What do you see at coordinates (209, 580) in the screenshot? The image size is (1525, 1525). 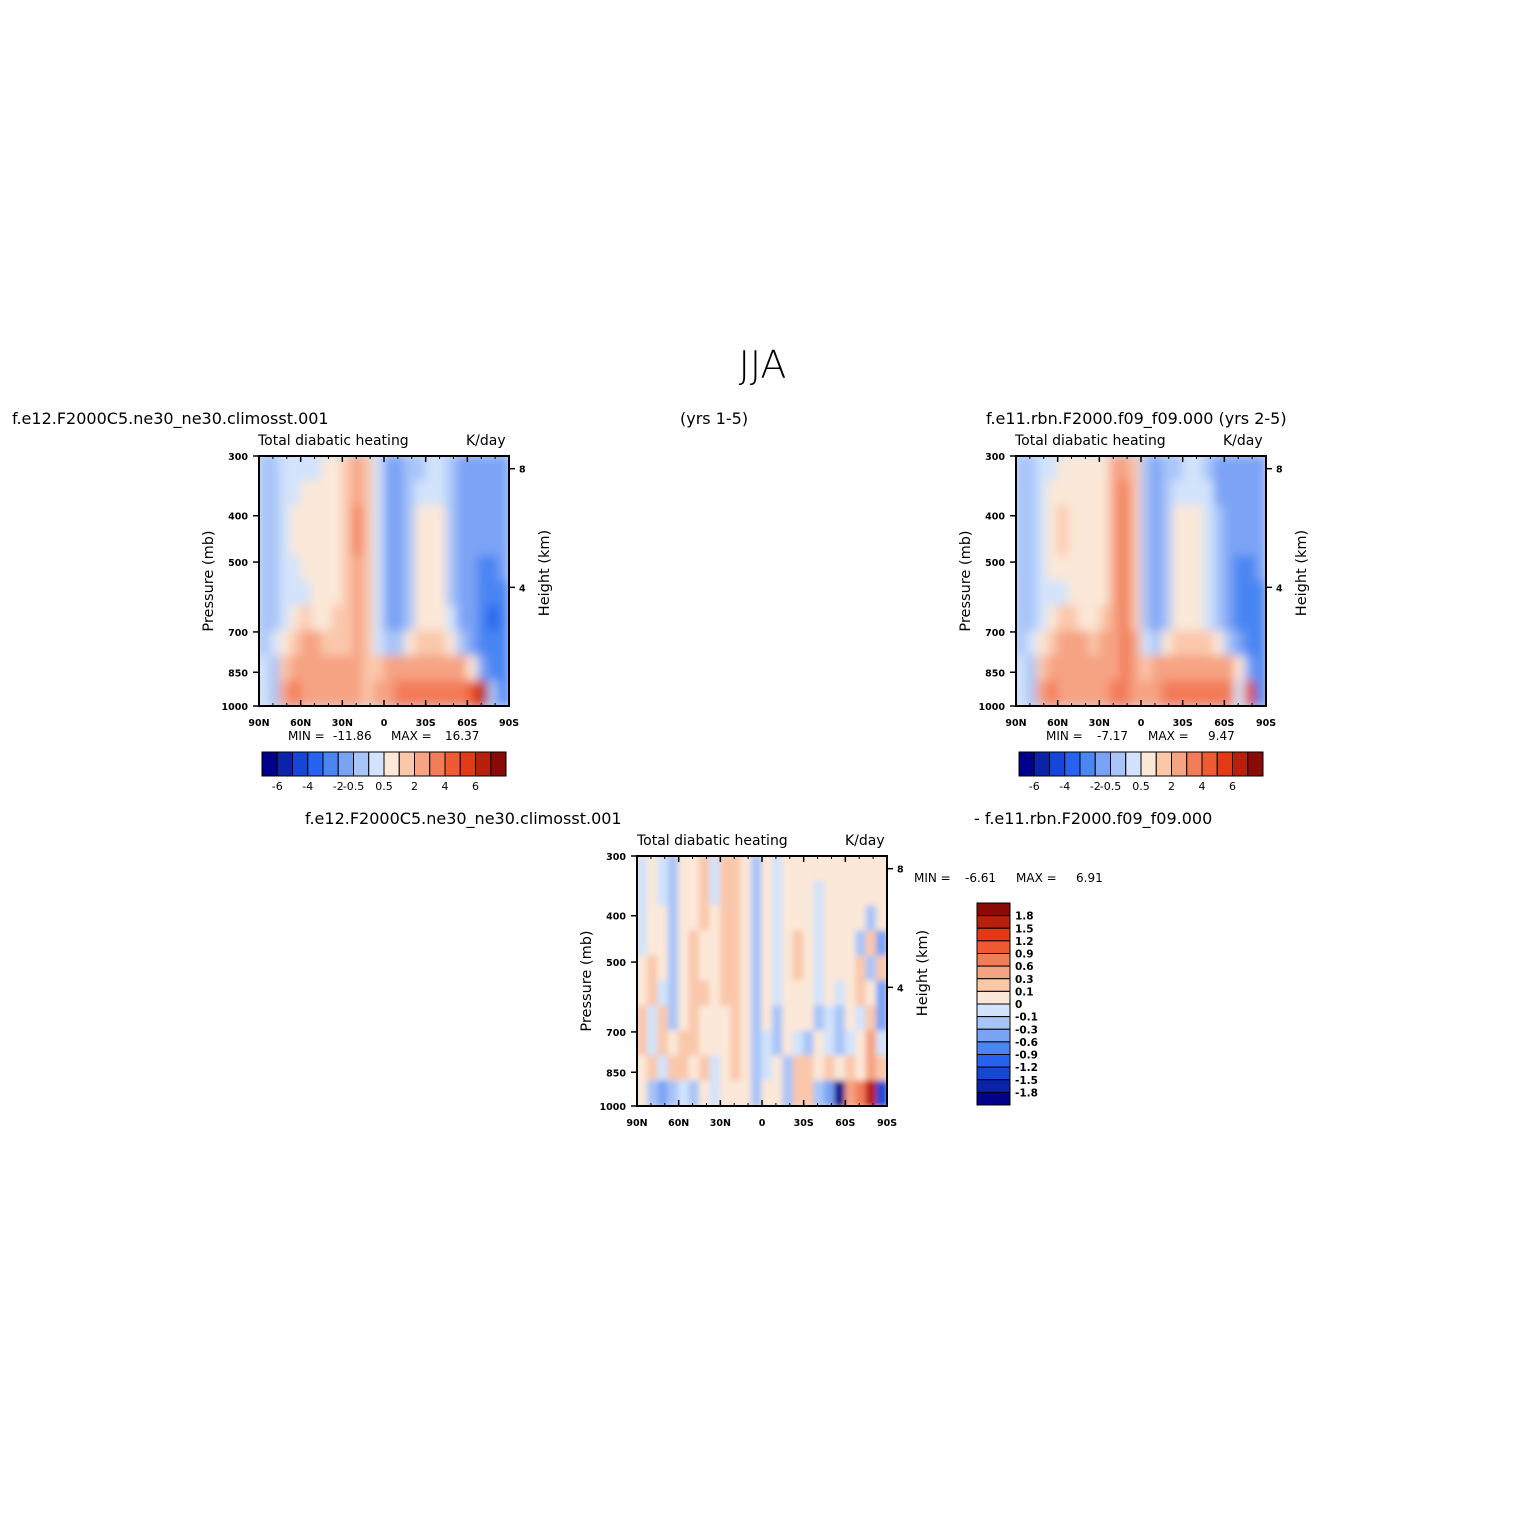 I see `panel-1-ylabel: Pressure (mb)` at bounding box center [209, 580].